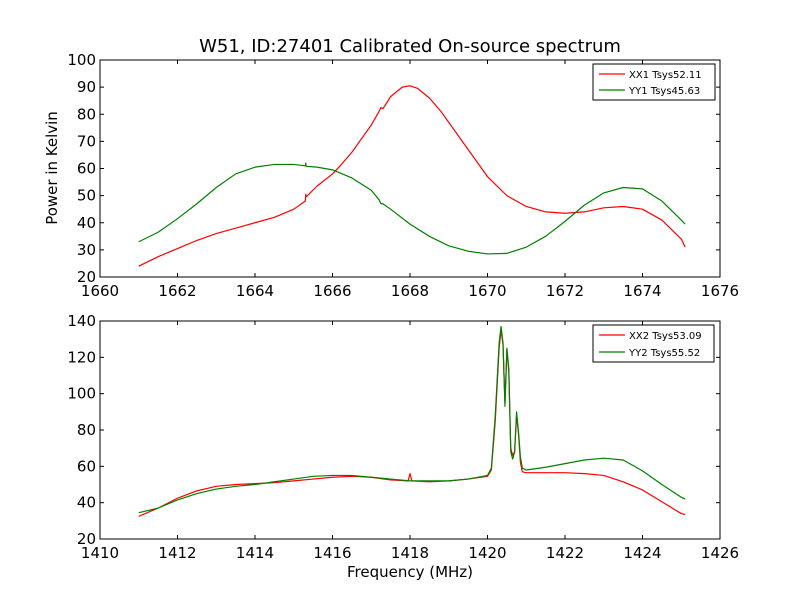  What do you see at coordinates (100, 553) in the screenshot?
I see `x-tick-label: 1410` at bounding box center [100, 553].